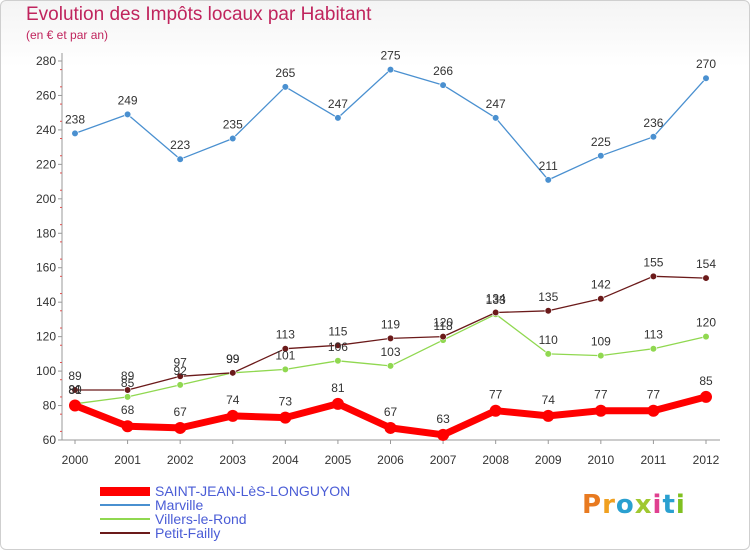 The image size is (750, 550). I want to click on y-tick-label: 120, so click(46, 337).